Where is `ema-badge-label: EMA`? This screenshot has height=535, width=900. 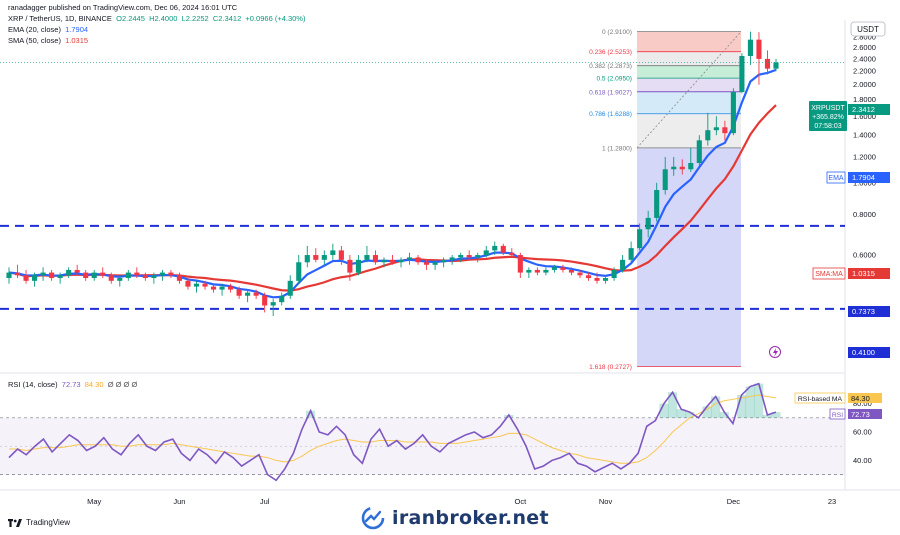 ema-badge-label: EMA is located at coordinates (836, 178).